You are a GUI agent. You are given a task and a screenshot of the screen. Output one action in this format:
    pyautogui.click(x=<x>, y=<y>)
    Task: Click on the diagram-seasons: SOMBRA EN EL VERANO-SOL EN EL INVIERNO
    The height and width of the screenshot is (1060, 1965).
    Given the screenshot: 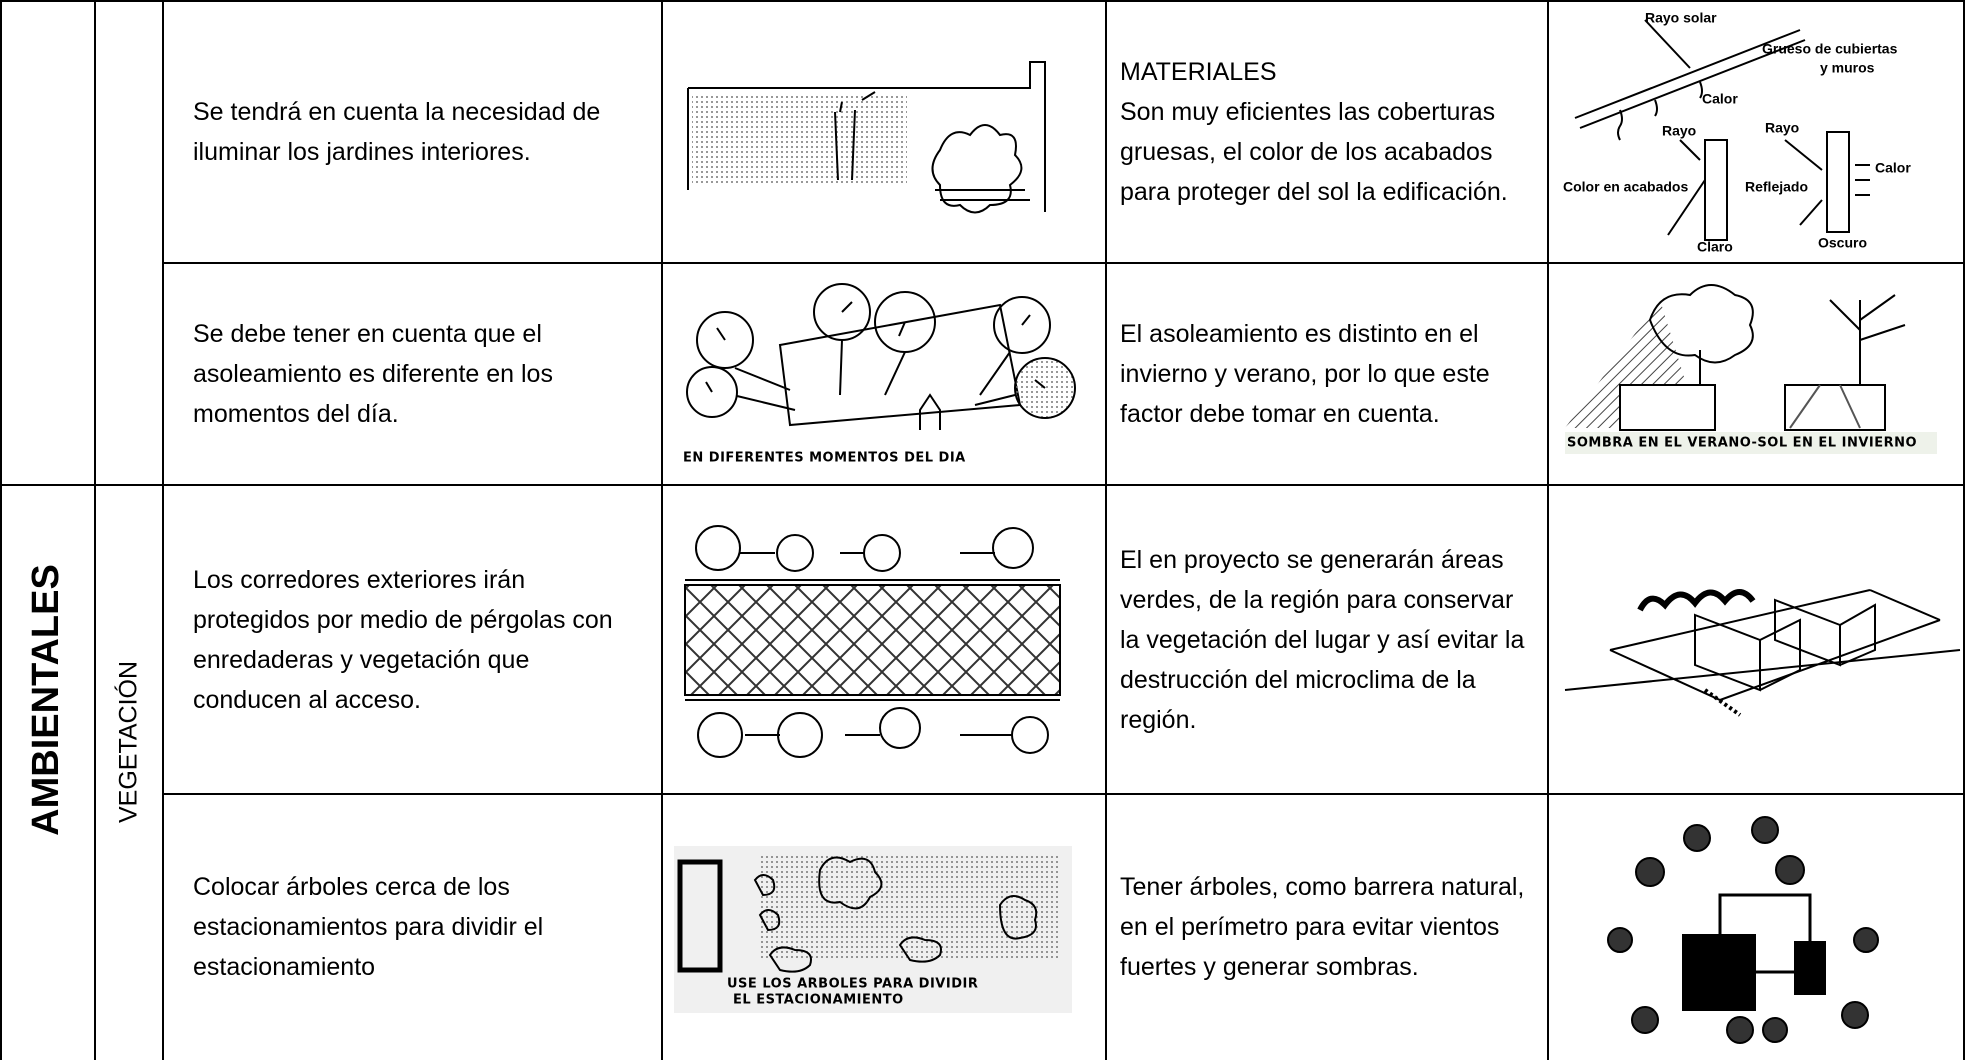 What is the action you would take?
    pyautogui.click(x=1751, y=369)
    